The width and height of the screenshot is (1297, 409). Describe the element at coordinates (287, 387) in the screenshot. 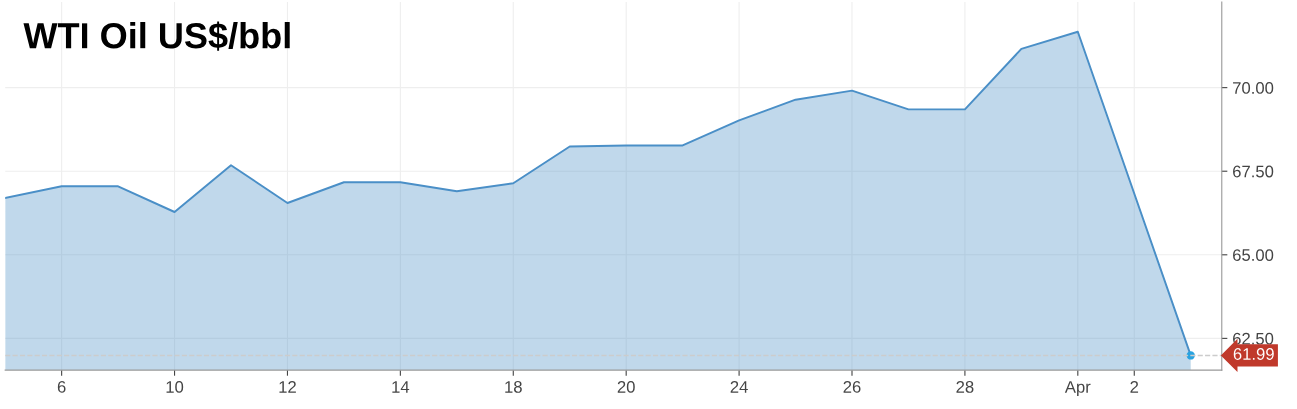

I see `x-tick-label: 12` at that location.